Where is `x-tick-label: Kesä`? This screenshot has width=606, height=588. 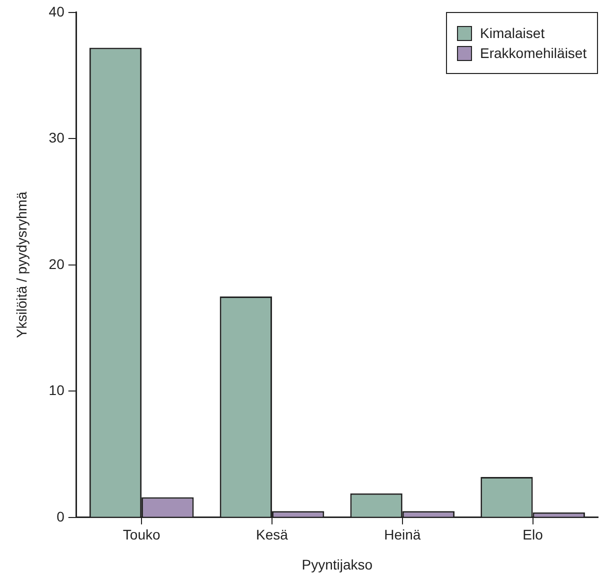
x-tick-label: Kesä is located at coordinates (272, 534).